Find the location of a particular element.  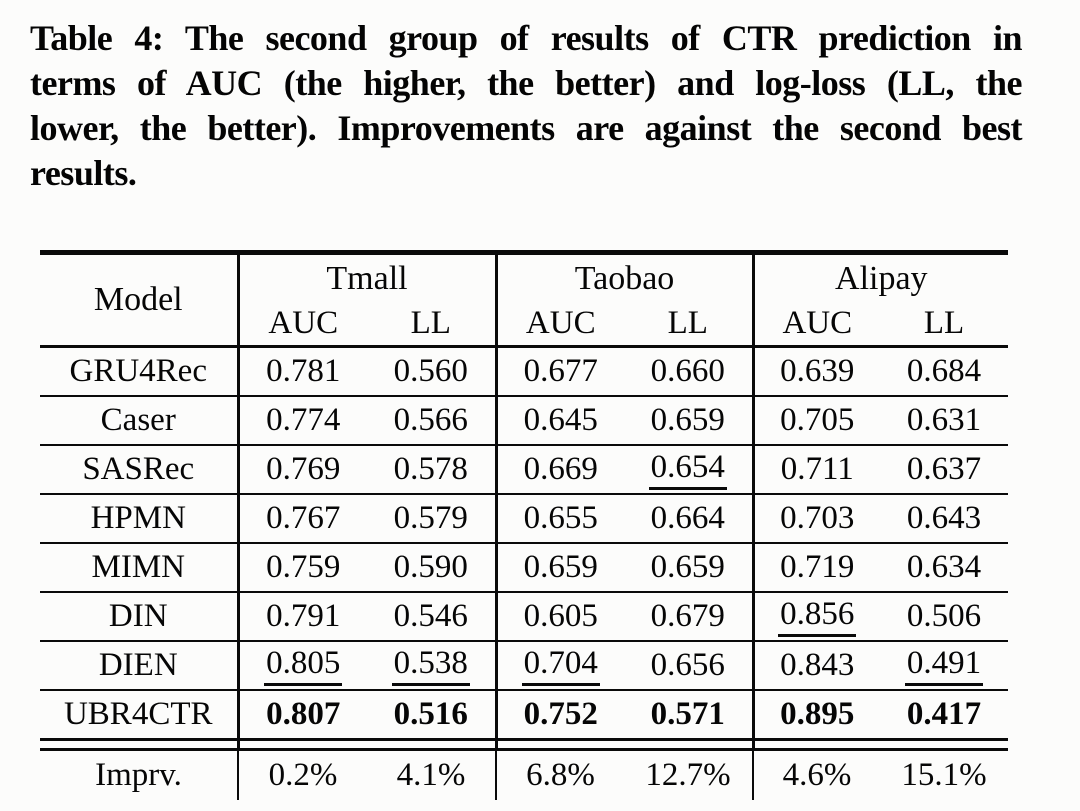

model-name-cell: Imprv. is located at coordinates (139, 774).